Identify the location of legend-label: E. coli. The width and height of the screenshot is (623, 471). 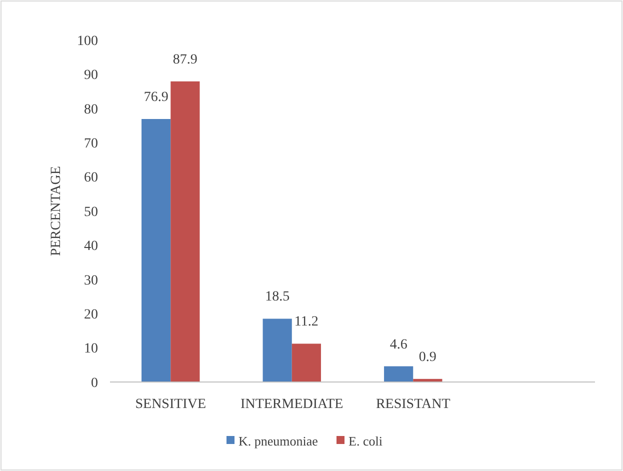
(365, 441).